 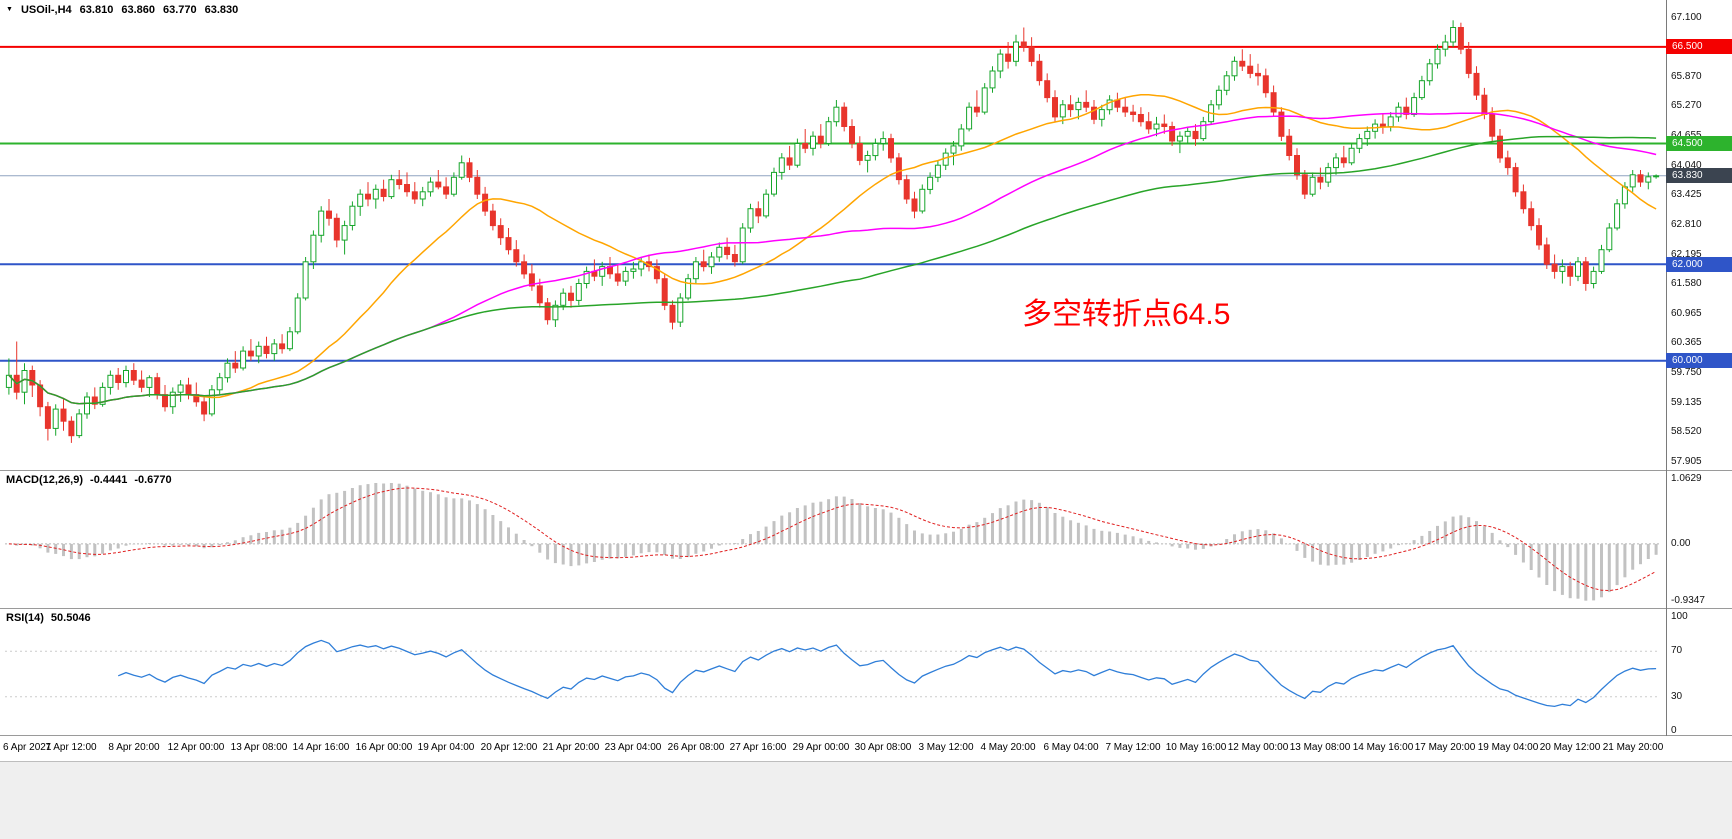 What do you see at coordinates (696, 747) in the screenshot?
I see `time-label: 26 Apr 08:00` at bounding box center [696, 747].